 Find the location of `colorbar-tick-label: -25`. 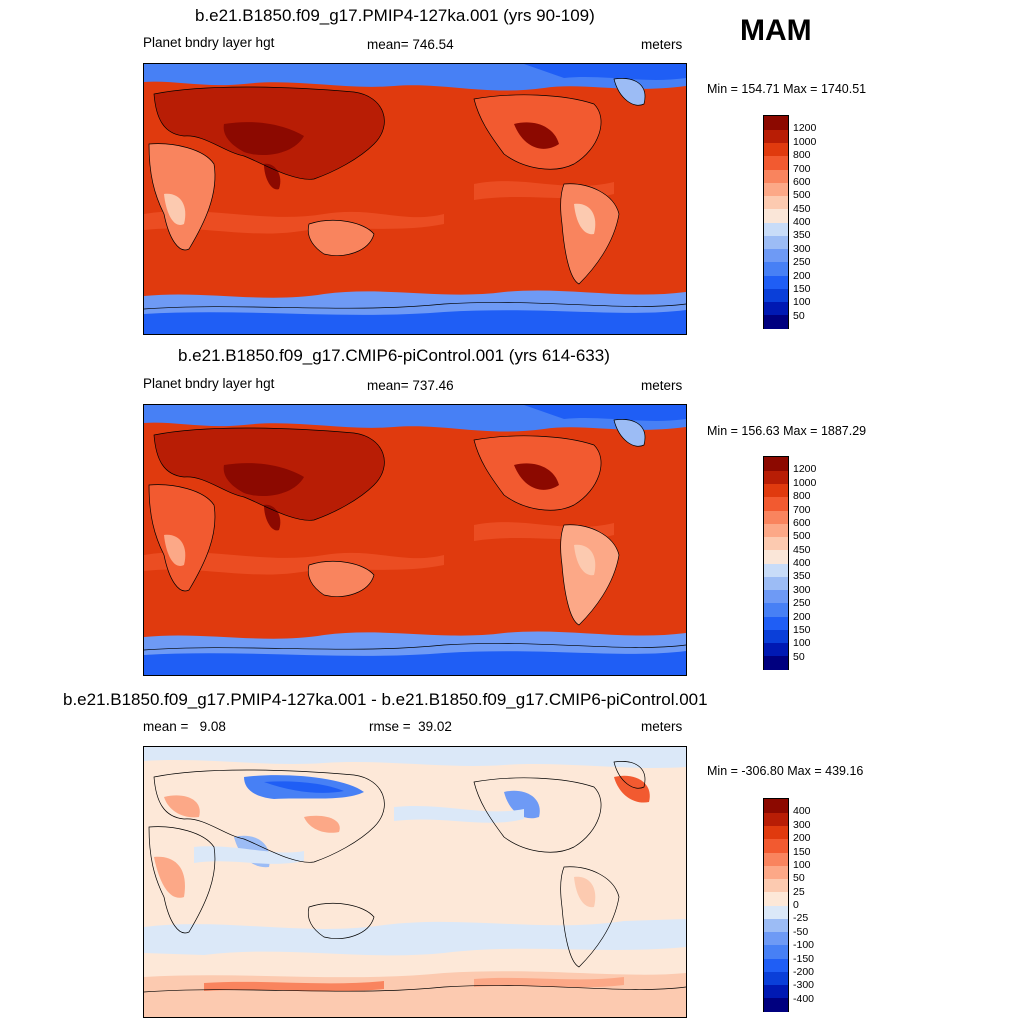

colorbar-tick-label: -25 is located at coordinates (801, 918).